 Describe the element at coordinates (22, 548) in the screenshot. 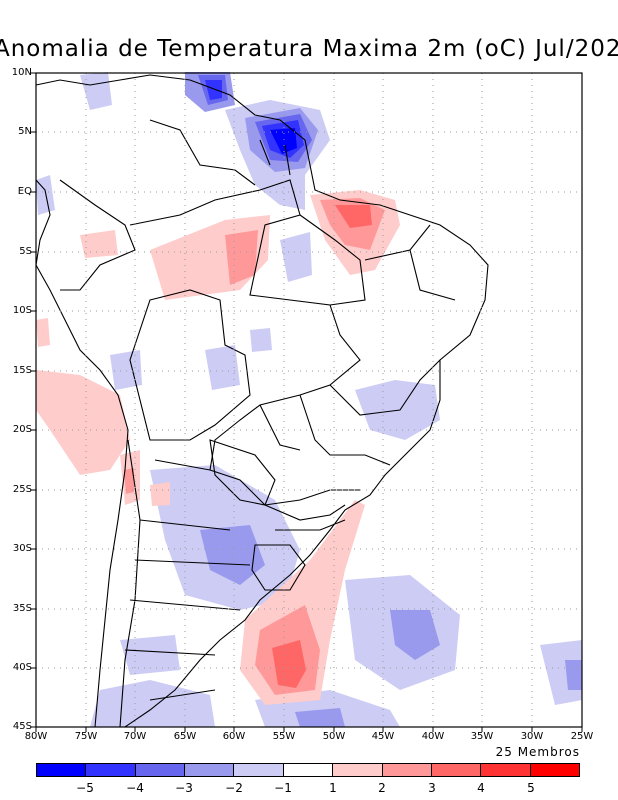

I see `lat-label-30s: 30S` at that location.